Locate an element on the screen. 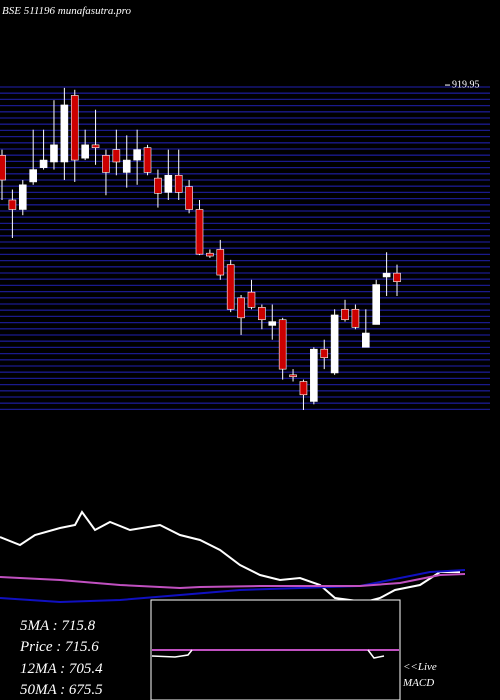 Image resolution: width=500 pixels, height=700 pixels. stat-50ma: 50MA : 675.5 is located at coordinates (61, 690).